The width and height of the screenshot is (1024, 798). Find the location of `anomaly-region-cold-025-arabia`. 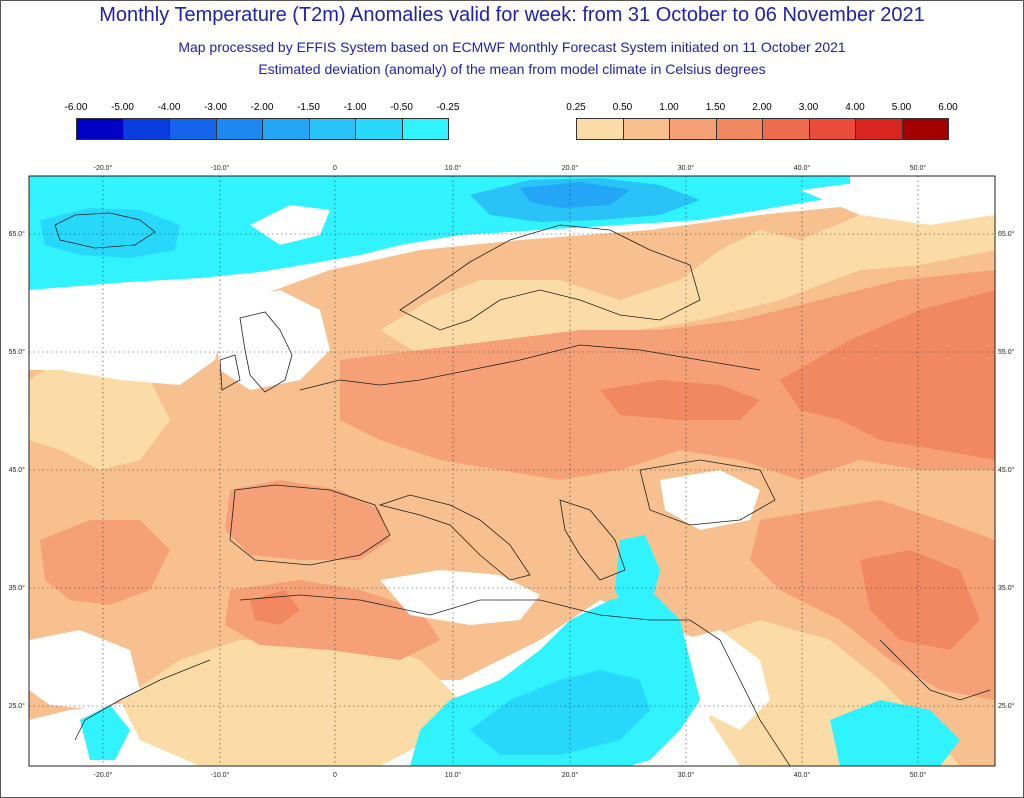

anomaly-region-cold-025-arabia is located at coordinates (895, 733).